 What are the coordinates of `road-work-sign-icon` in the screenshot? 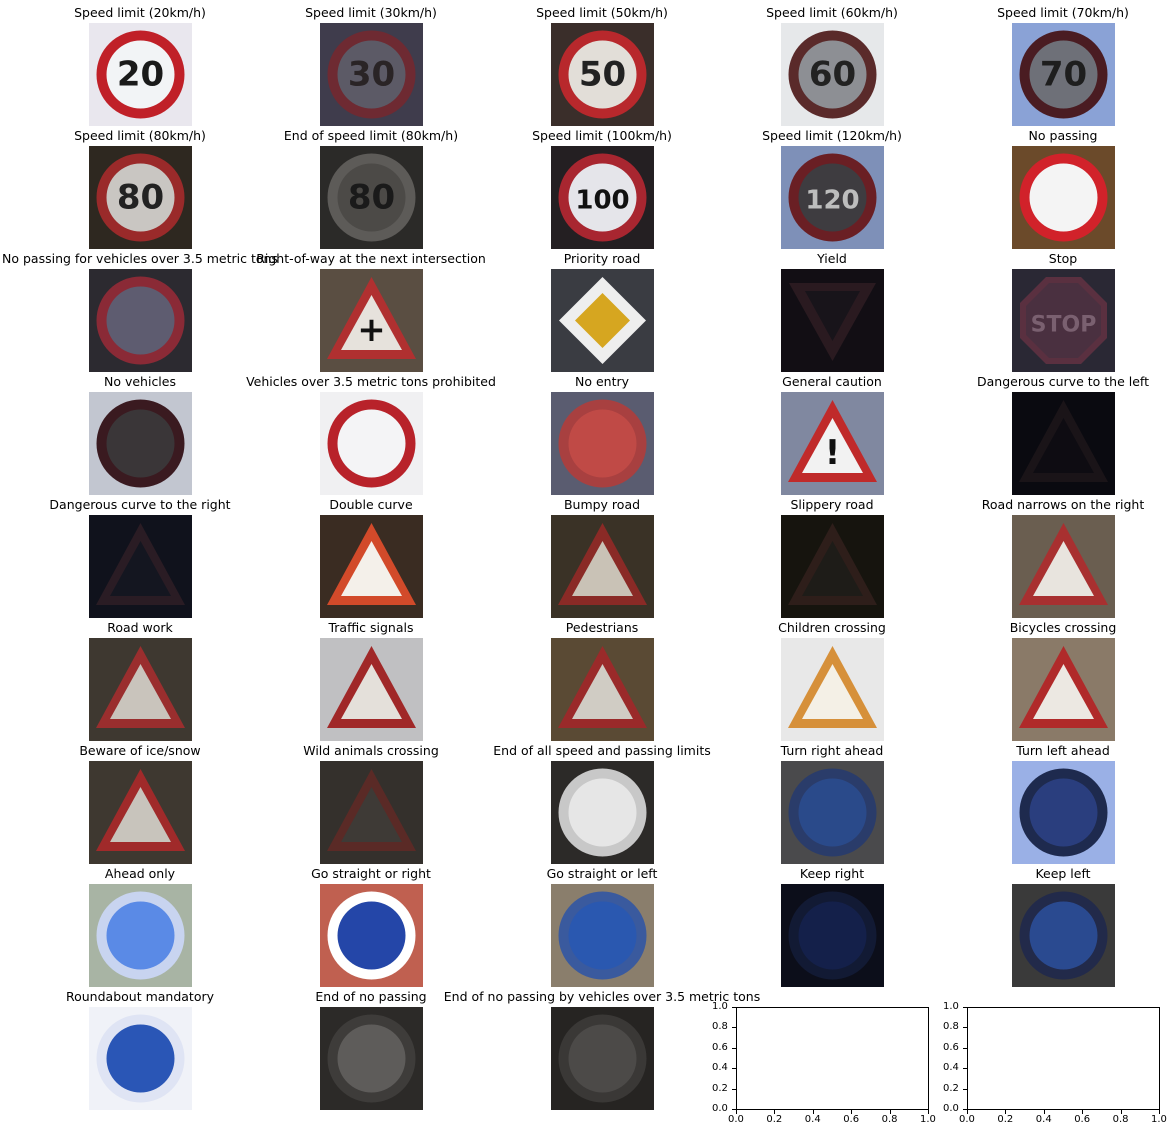 It's located at (140, 689).